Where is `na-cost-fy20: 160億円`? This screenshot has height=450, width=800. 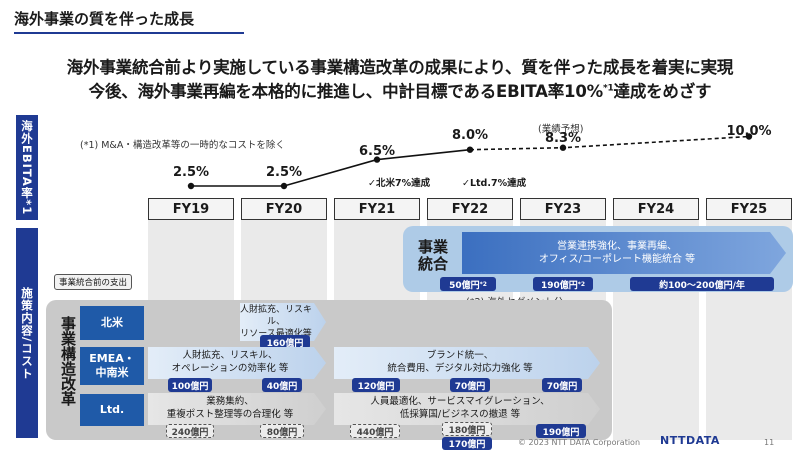
na-cost-fy20: 160億円 is located at coordinates (285, 342).